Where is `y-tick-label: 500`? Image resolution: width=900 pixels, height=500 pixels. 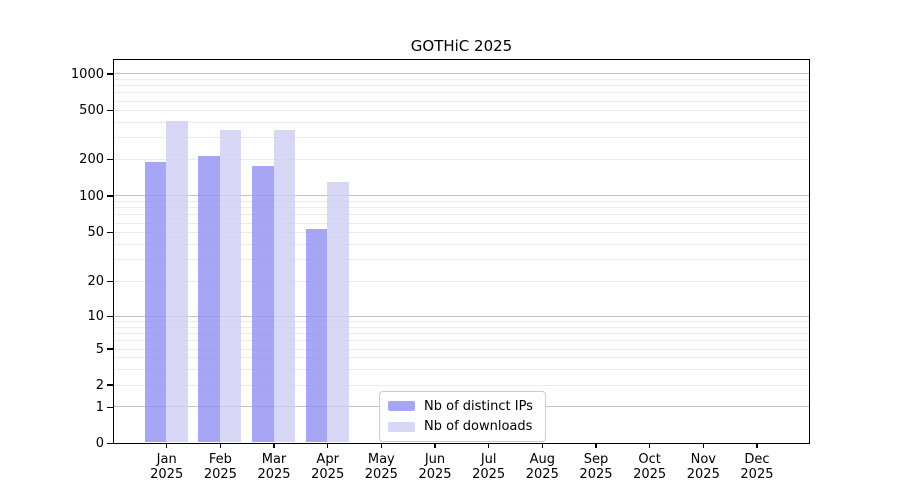
y-tick-label: 500 is located at coordinates (91, 111).